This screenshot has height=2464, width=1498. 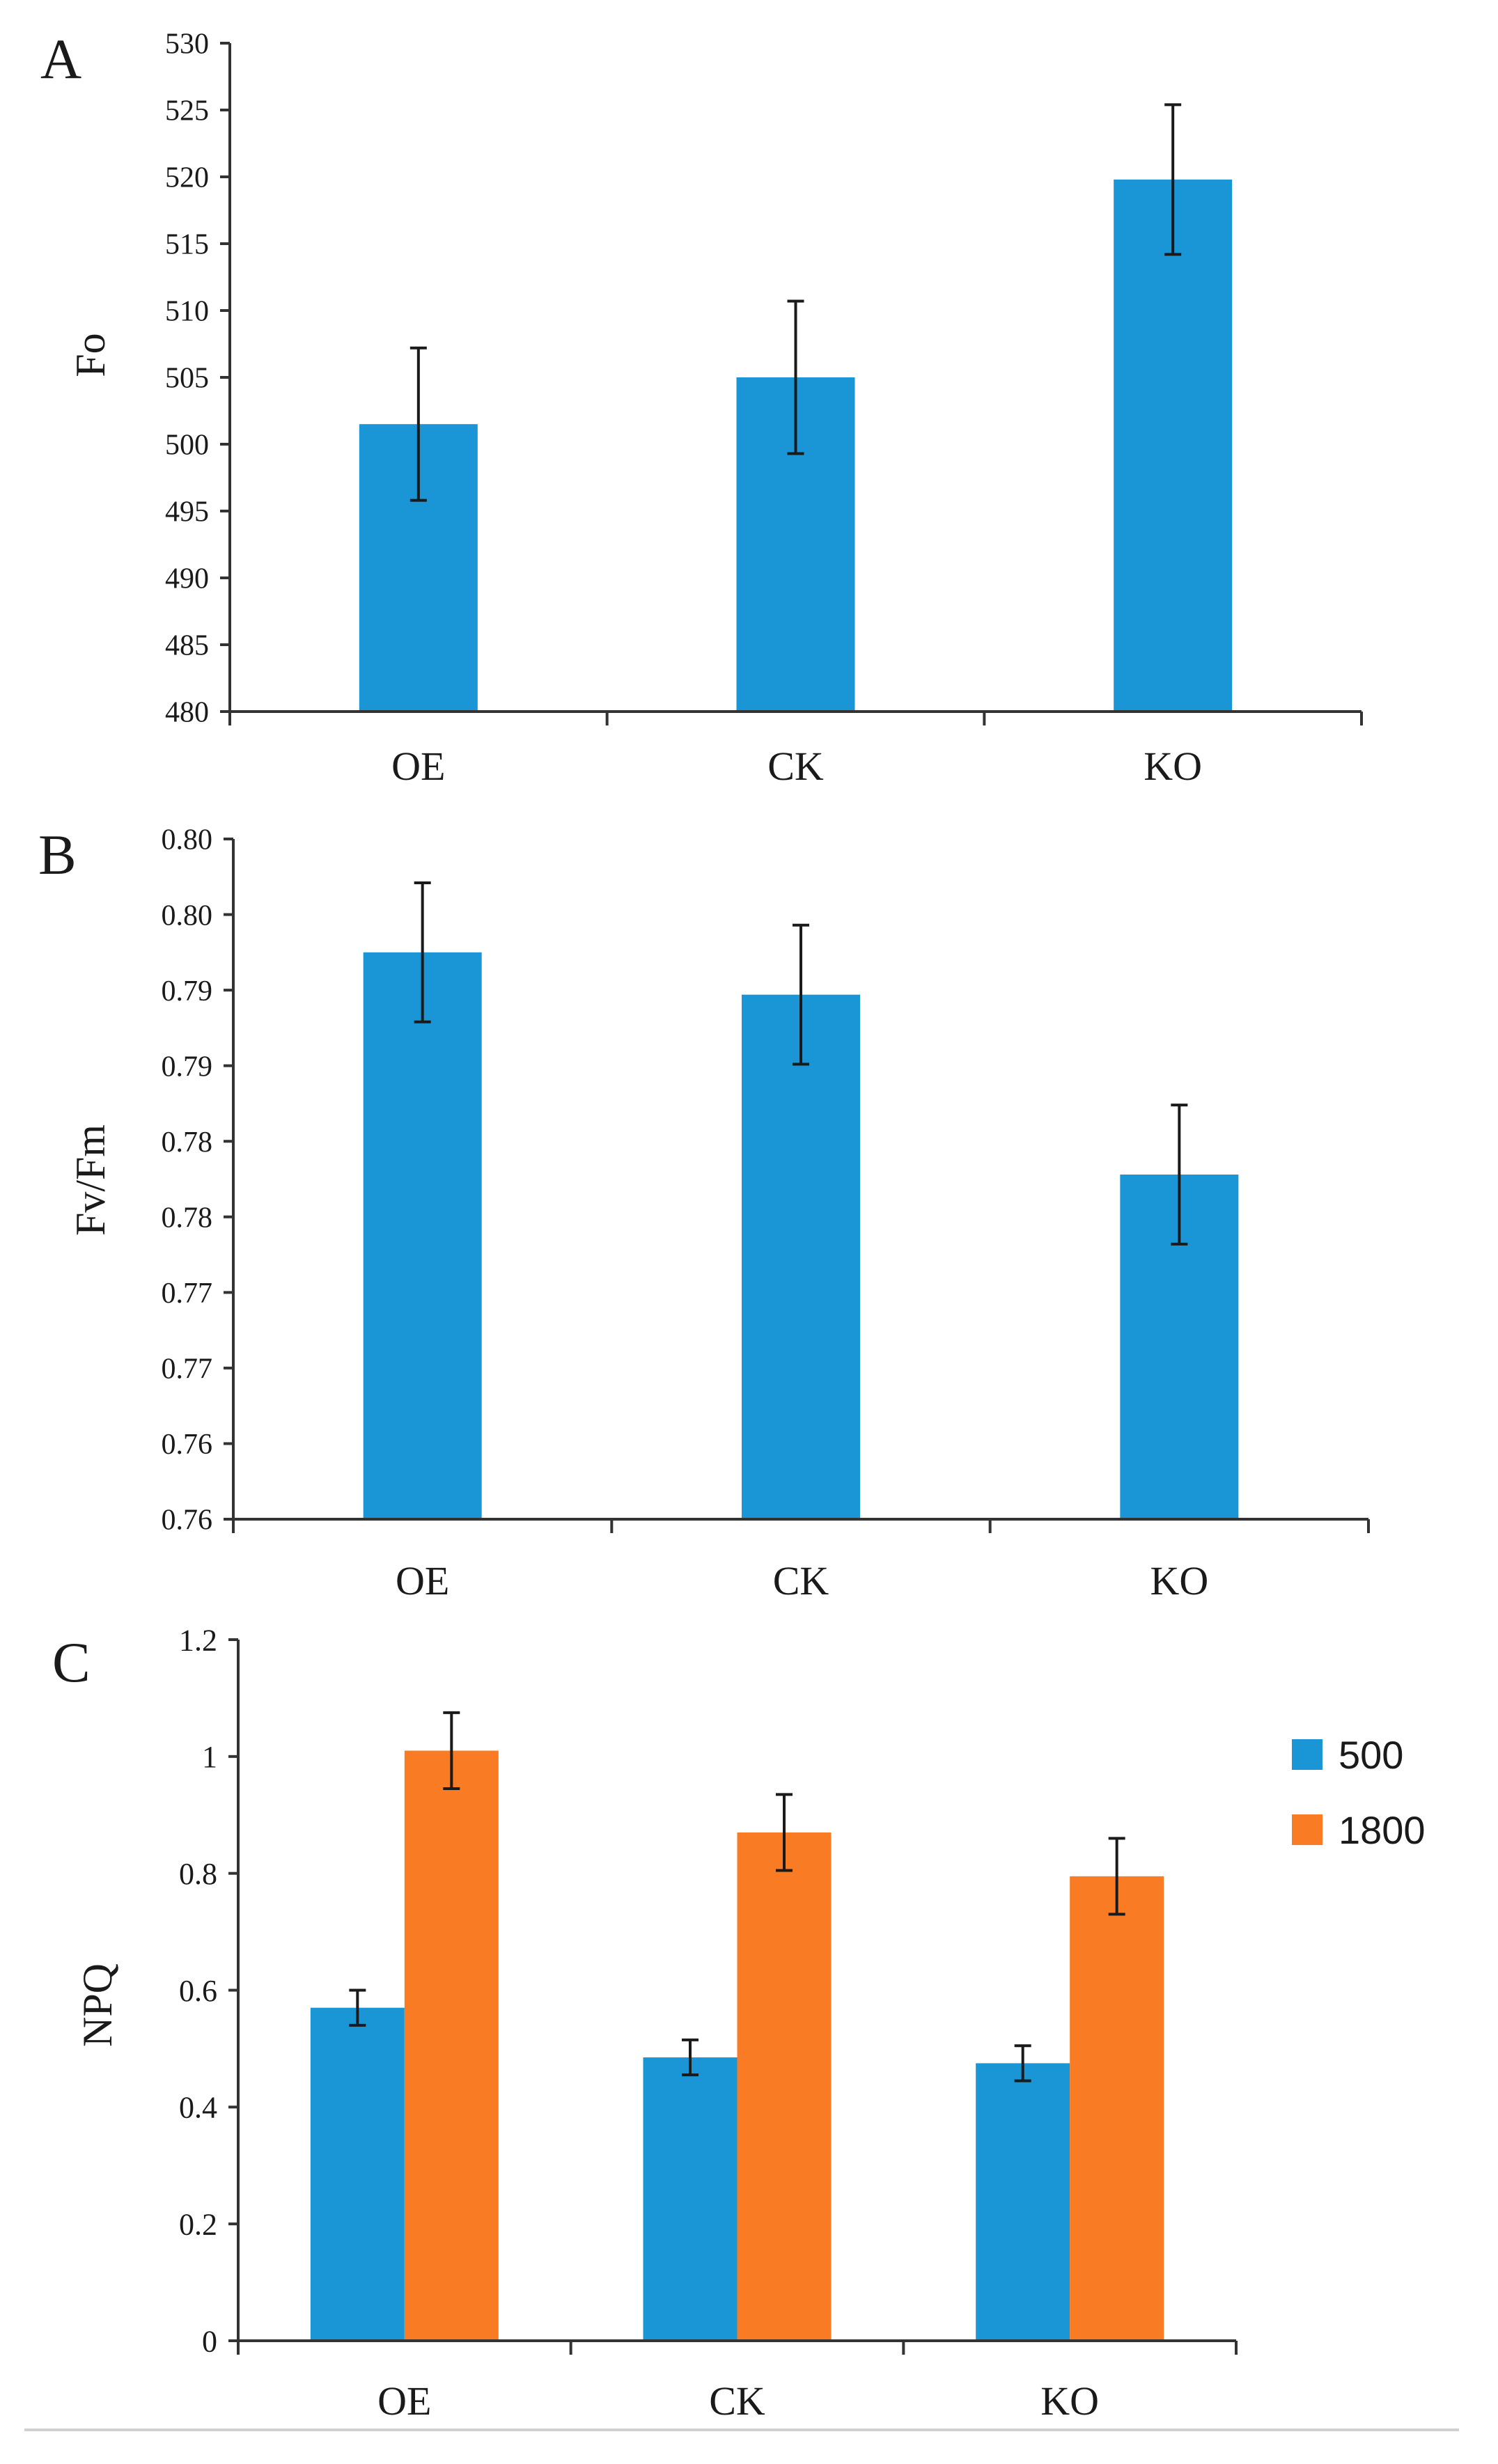 I want to click on y-tick-label: 1.2, so click(x=198, y=1640).